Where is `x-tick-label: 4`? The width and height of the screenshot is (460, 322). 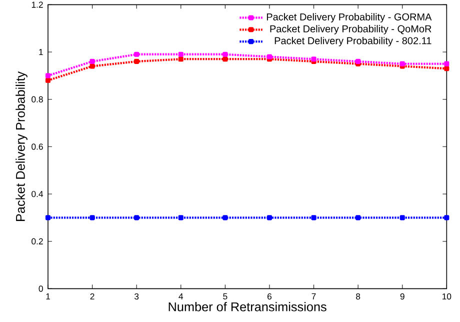 x-tick-label: 4 is located at coordinates (181, 296).